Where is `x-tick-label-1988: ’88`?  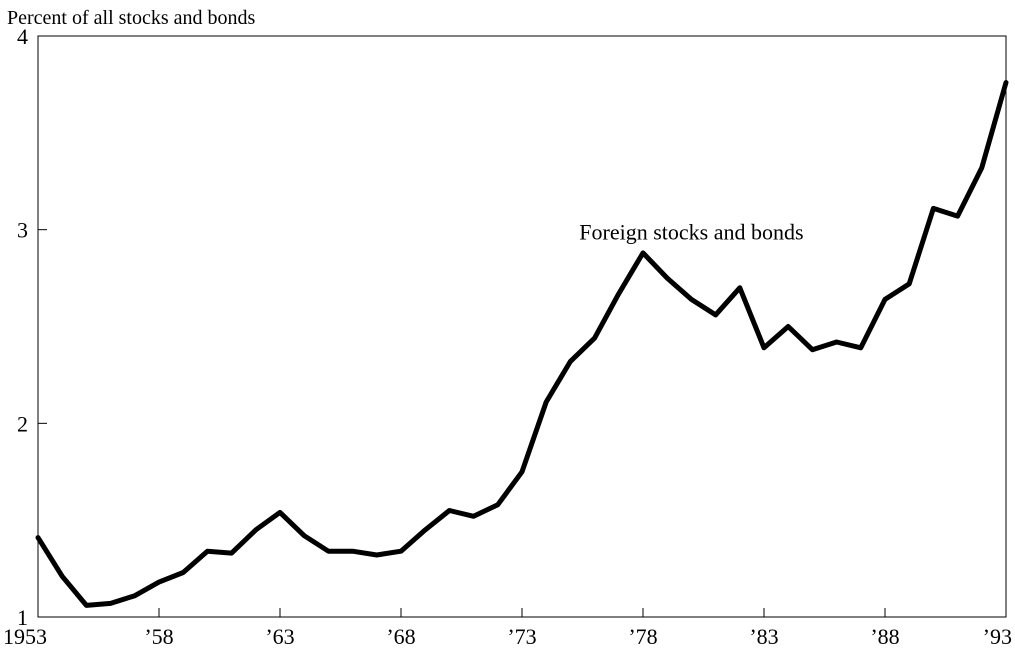 x-tick-label-1988: ’88 is located at coordinates (884, 636).